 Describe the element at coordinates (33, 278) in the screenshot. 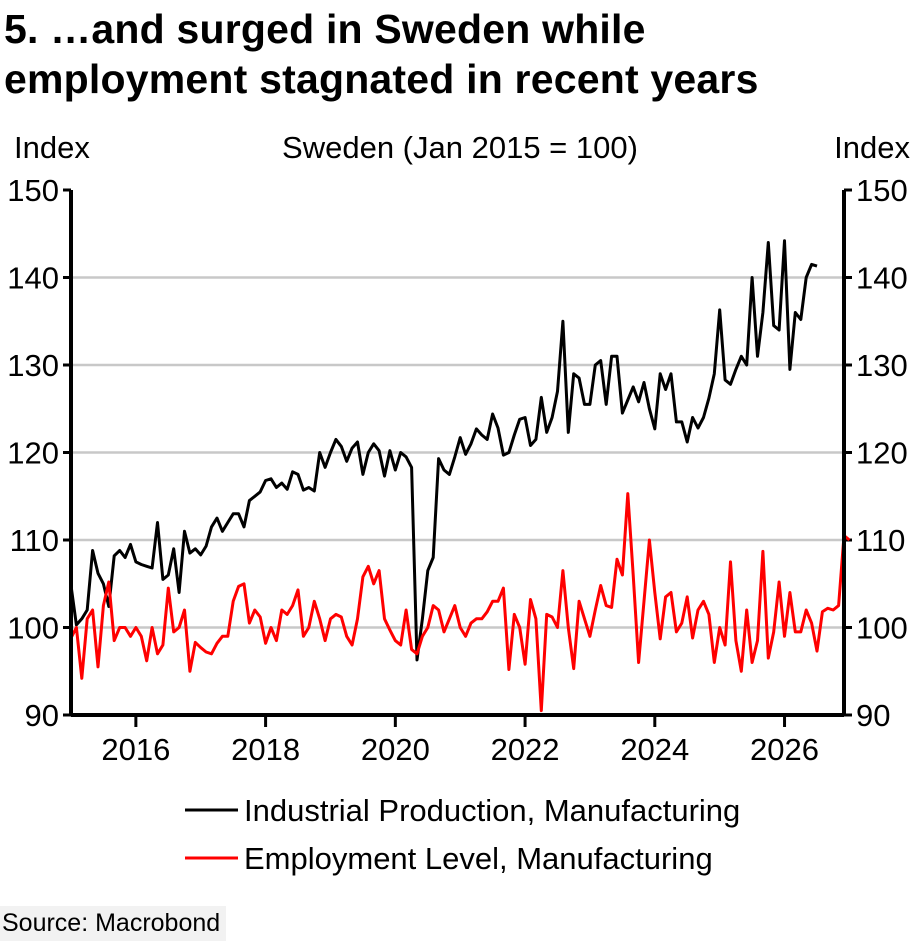

I see `y-tick-label-left-140: 140` at that location.